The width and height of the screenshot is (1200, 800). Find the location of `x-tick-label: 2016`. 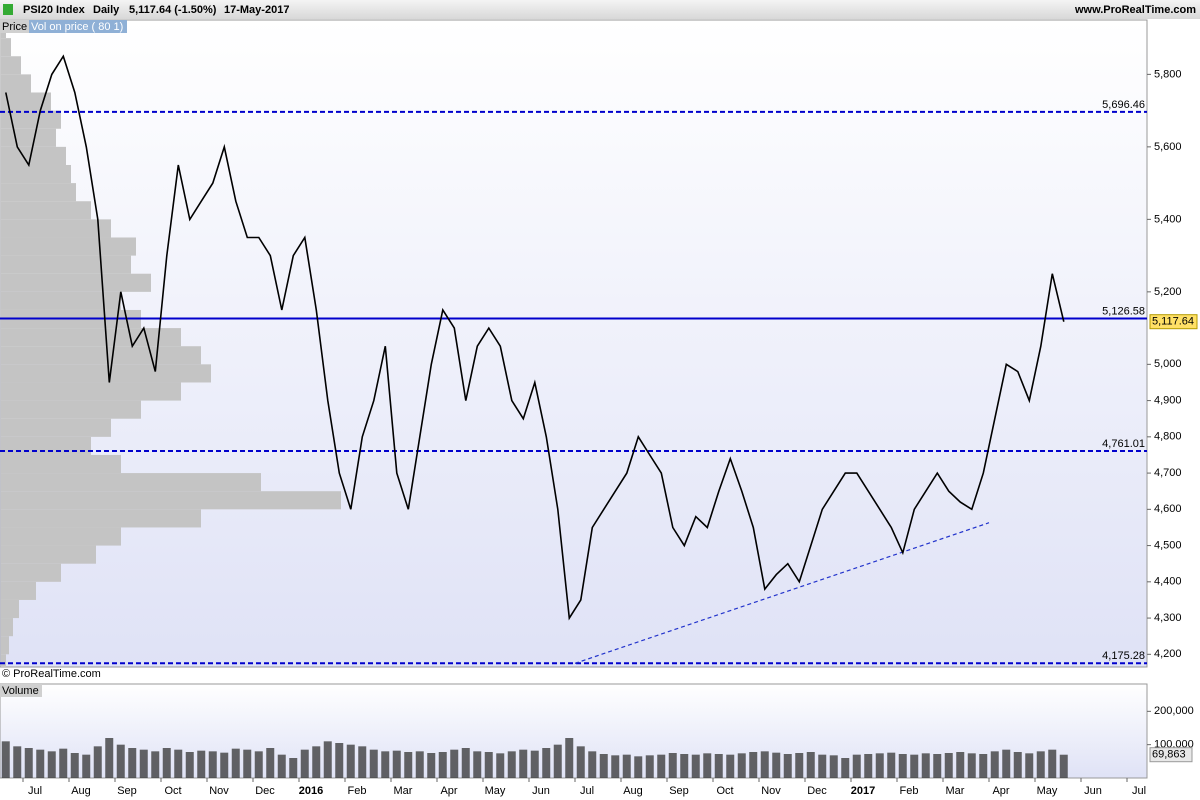

x-tick-label: 2016 is located at coordinates (311, 791).